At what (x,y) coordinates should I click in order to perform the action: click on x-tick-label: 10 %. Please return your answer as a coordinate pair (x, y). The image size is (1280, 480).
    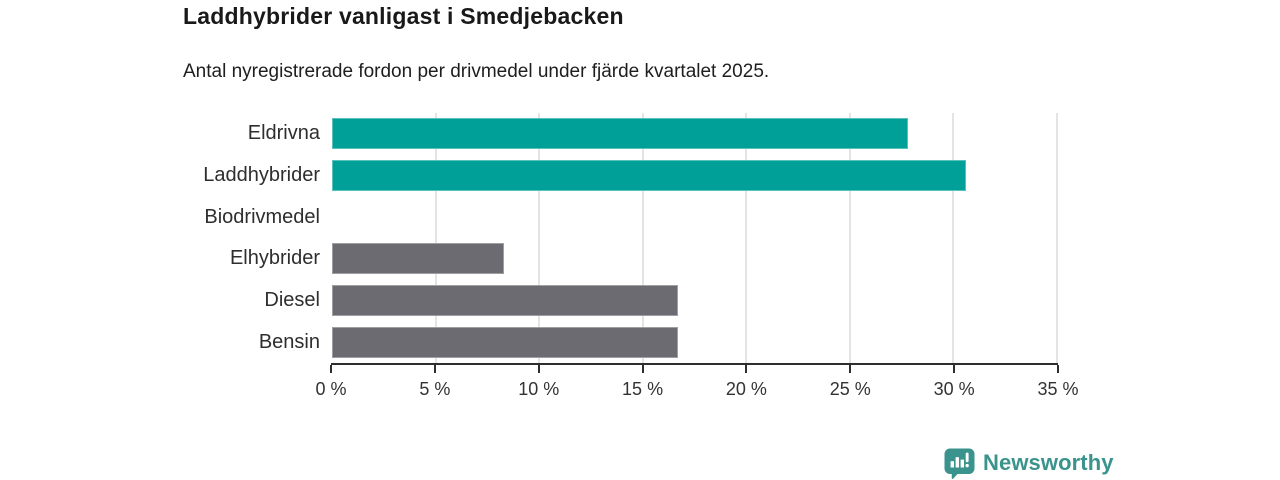
    Looking at the image, I should click on (539, 389).